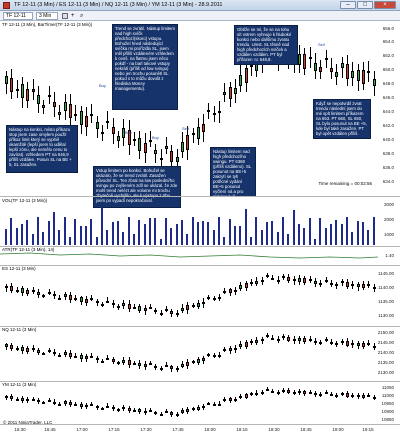 This screenshot has height=436, width=400. What do you see at coordinates (387, 395) in the screenshot?
I see `ym-tick: 11000` at bounding box center [387, 395].